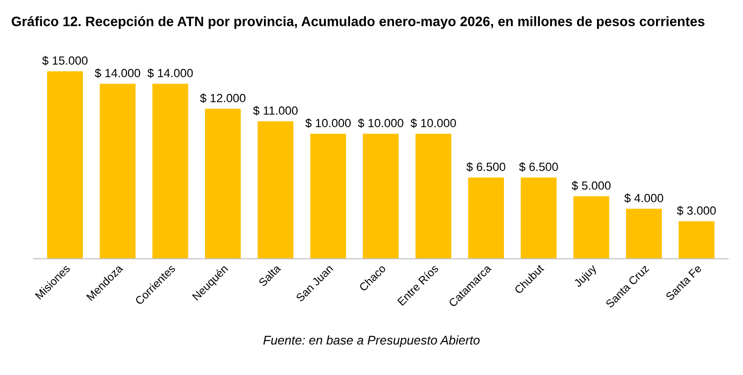  What do you see at coordinates (275, 111) in the screenshot?
I see `data-label: $ 11.000` at bounding box center [275, 111].